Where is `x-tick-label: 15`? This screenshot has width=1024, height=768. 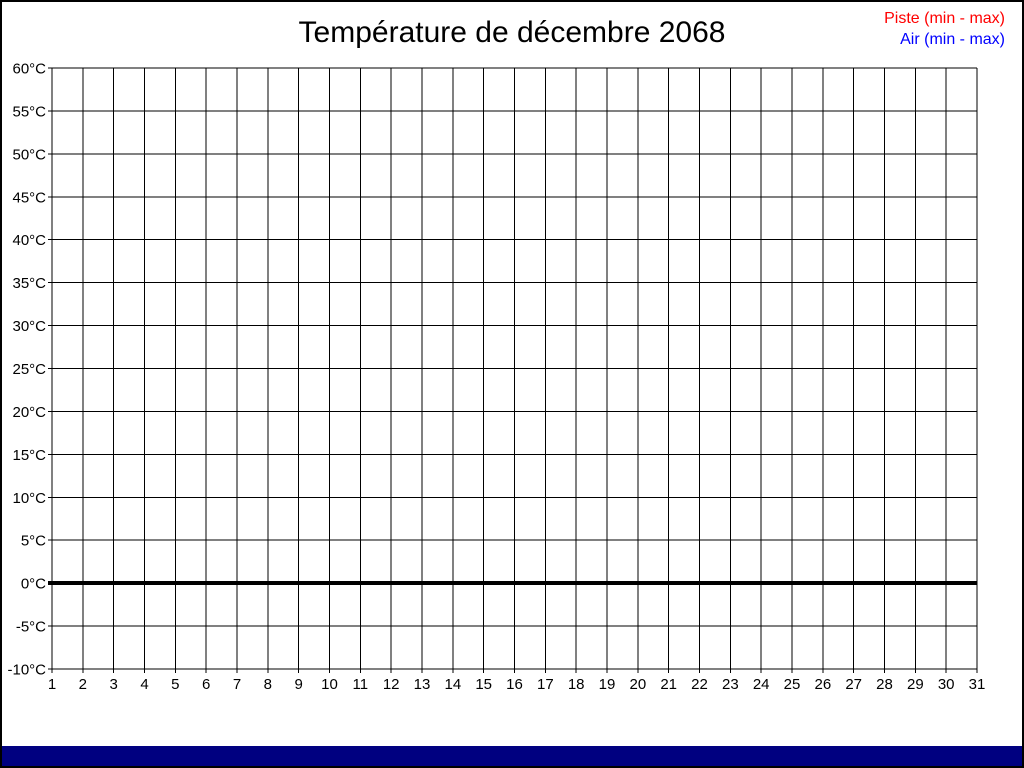 x-tick-label: 15 is located at coordinates (483, 684).